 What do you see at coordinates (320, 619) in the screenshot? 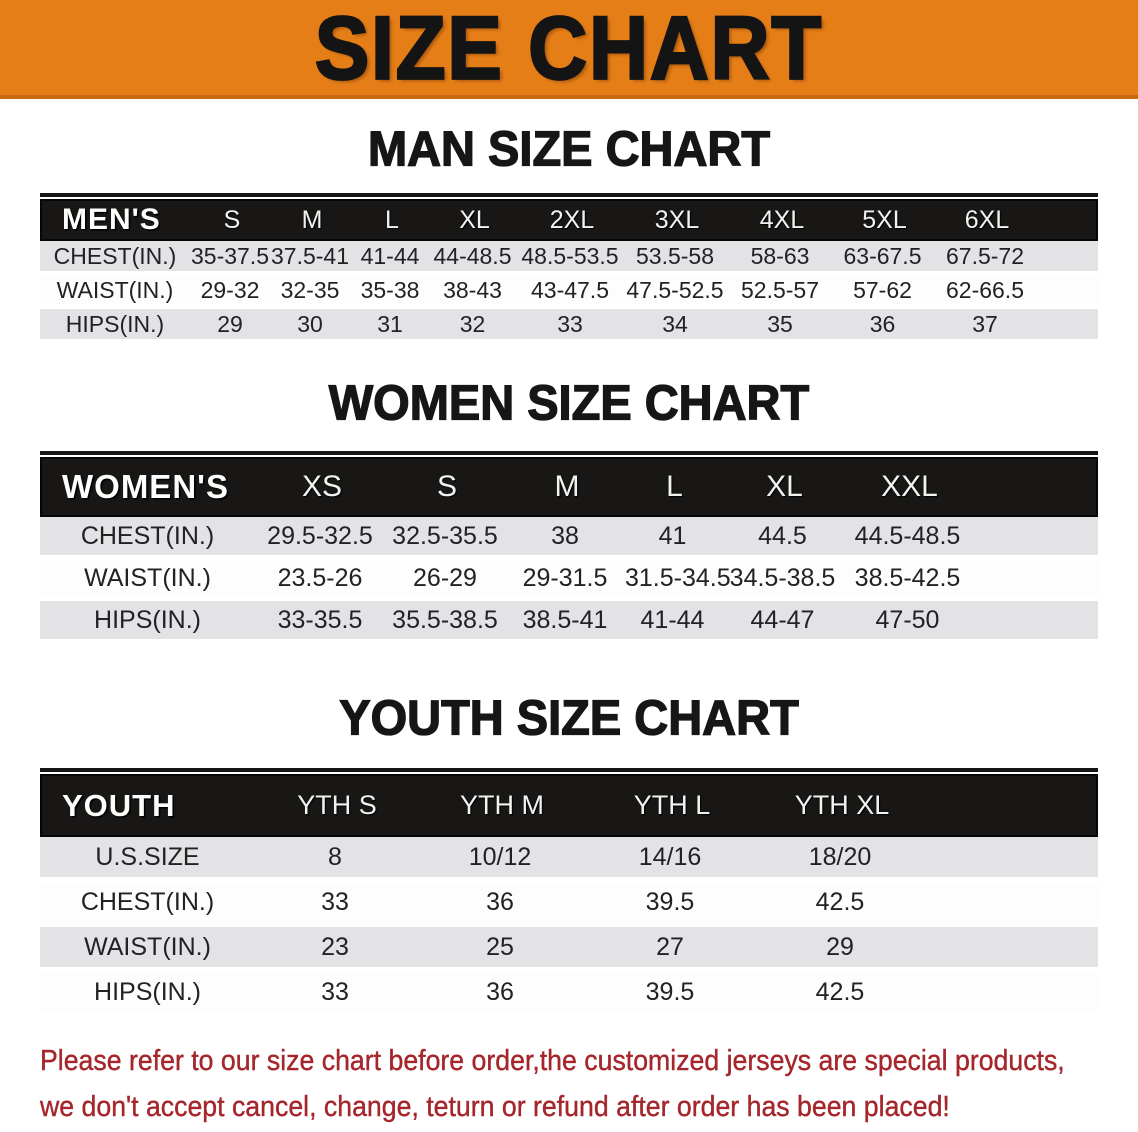
I see `value-cell: 33-35.5` at bounding box center [320, 619].